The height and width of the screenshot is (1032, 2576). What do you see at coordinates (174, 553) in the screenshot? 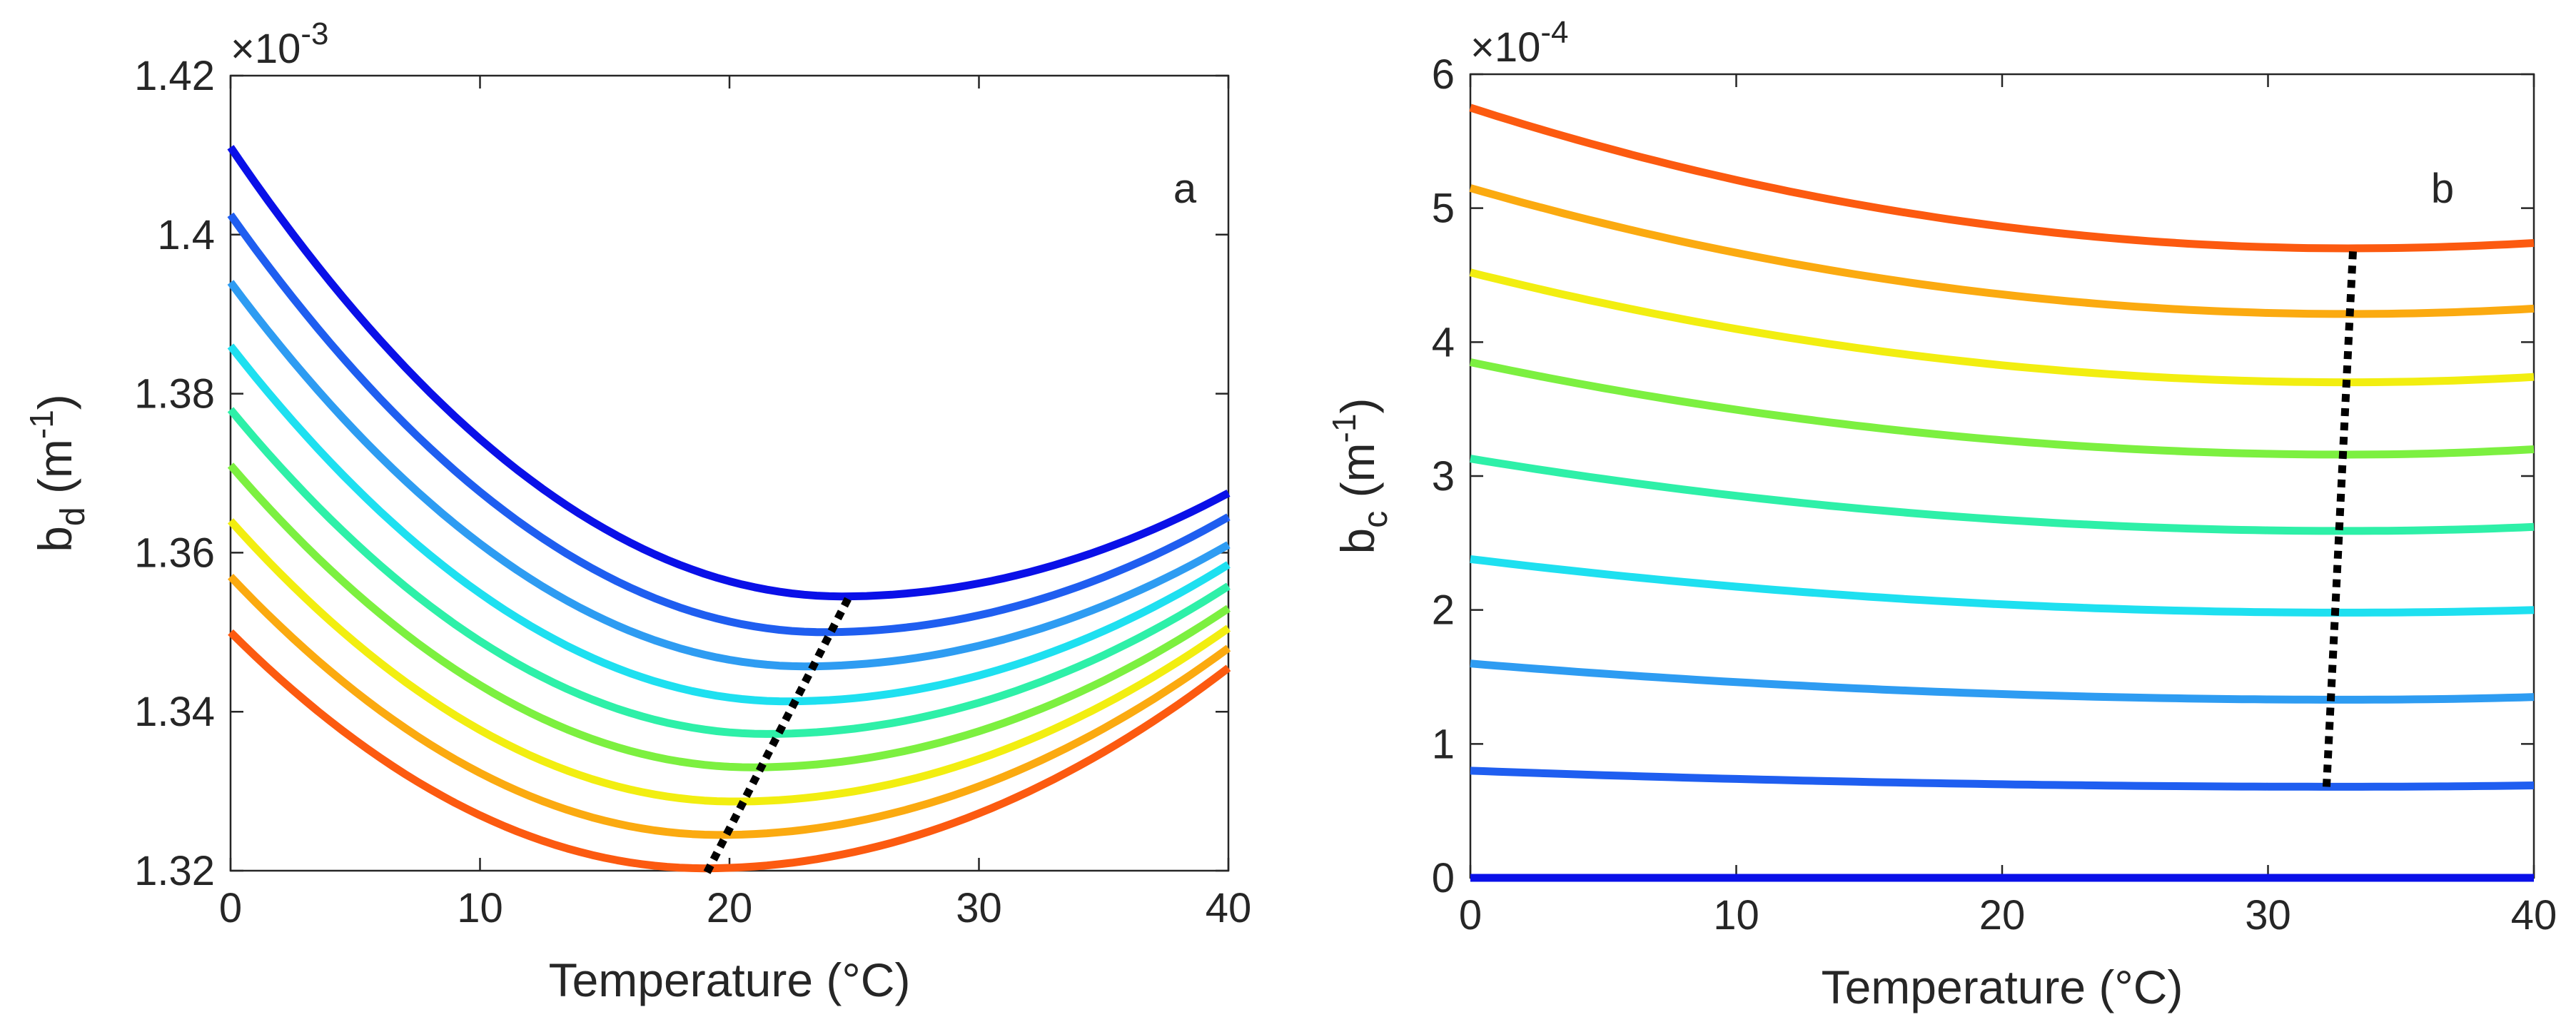
I see `y-tick-label: 1.36` at bounding box center [174, 553].